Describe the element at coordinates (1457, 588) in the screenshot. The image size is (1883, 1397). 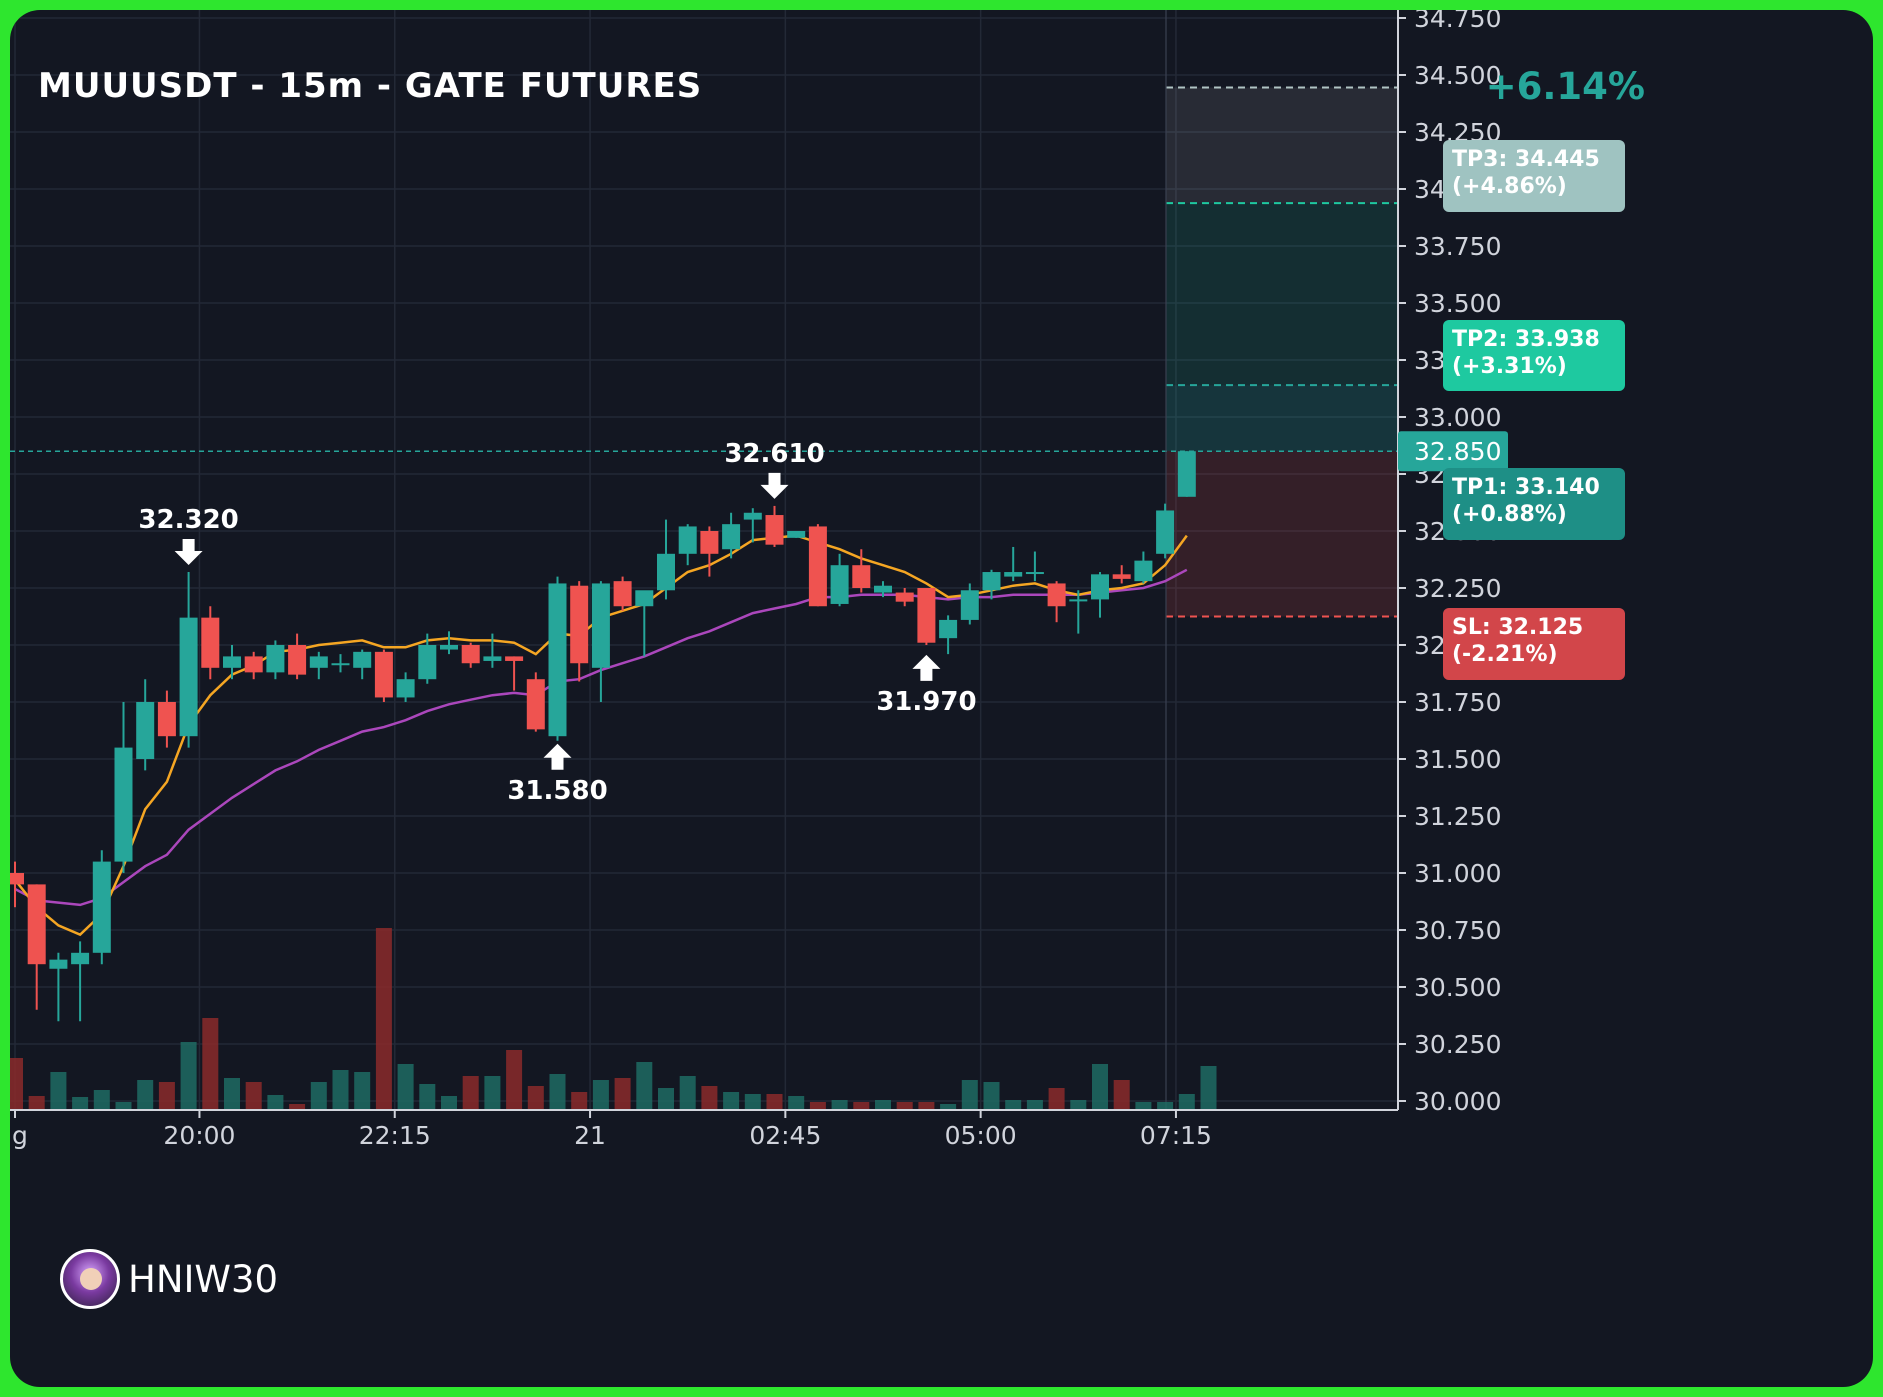
I see `price-tick-label: 32.250` at that location.